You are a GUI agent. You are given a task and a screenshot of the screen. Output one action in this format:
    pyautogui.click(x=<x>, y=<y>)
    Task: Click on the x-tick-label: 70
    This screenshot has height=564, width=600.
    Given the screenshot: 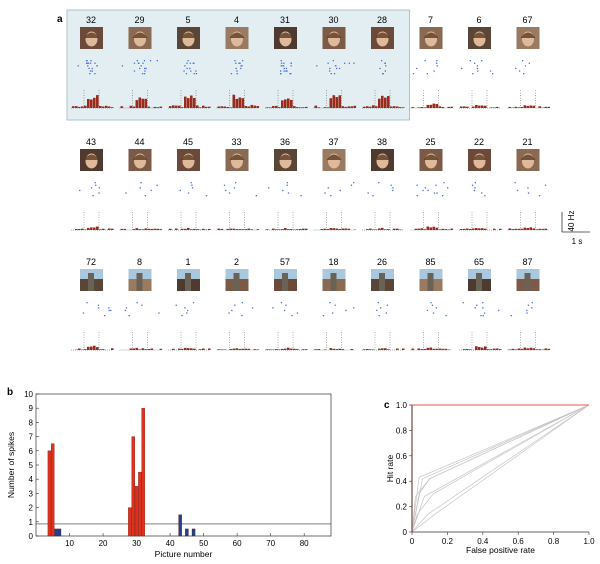 What is the action you would take?
    pyautogui.click(x=270, y=543)
    